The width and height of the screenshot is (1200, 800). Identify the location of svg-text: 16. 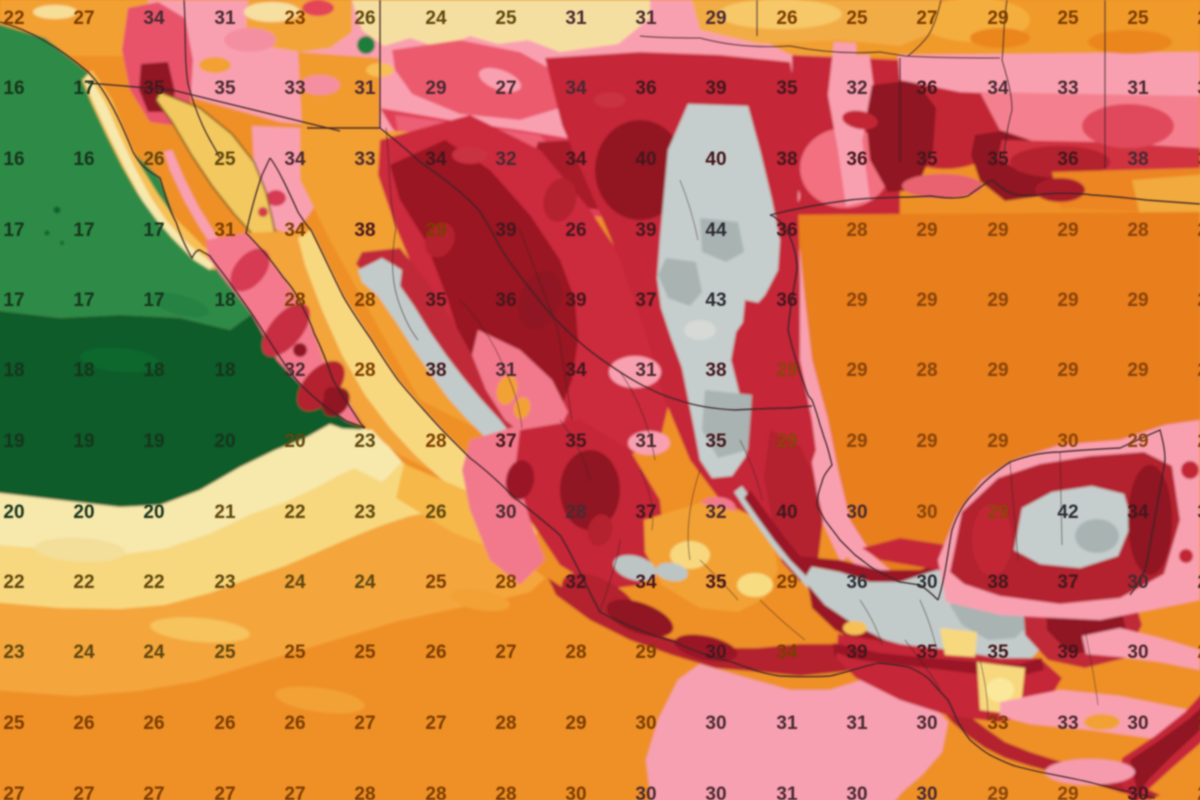
(13, 159).